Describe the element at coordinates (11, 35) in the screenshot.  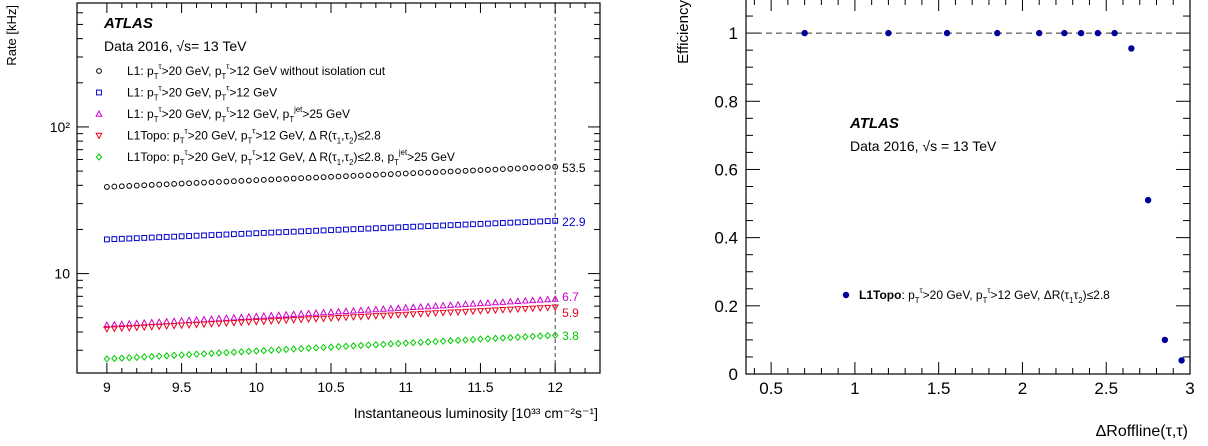
I see `rate-y-axis-title: Rate [kHz]` at that location.